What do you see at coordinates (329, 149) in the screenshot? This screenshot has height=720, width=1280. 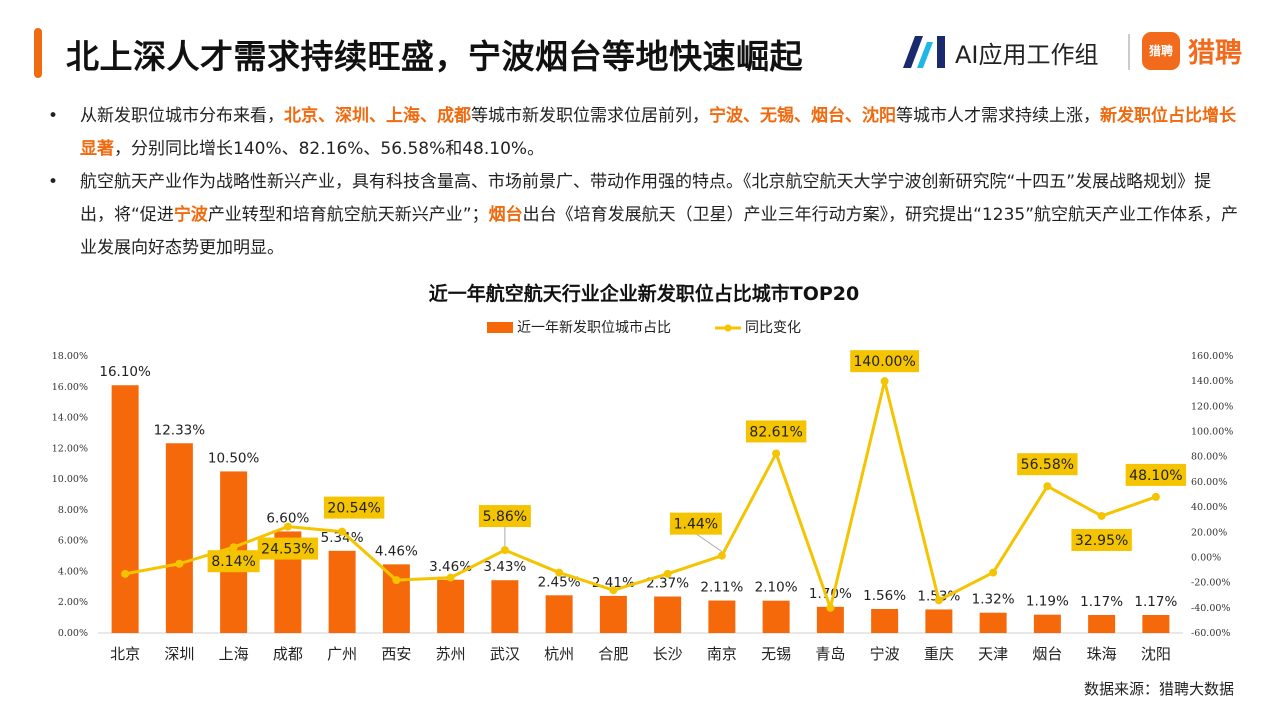 I see `body-text: ，分别同比增长140%、82.16%、56.58%和48.10%。` at bounding box center [329, 149].